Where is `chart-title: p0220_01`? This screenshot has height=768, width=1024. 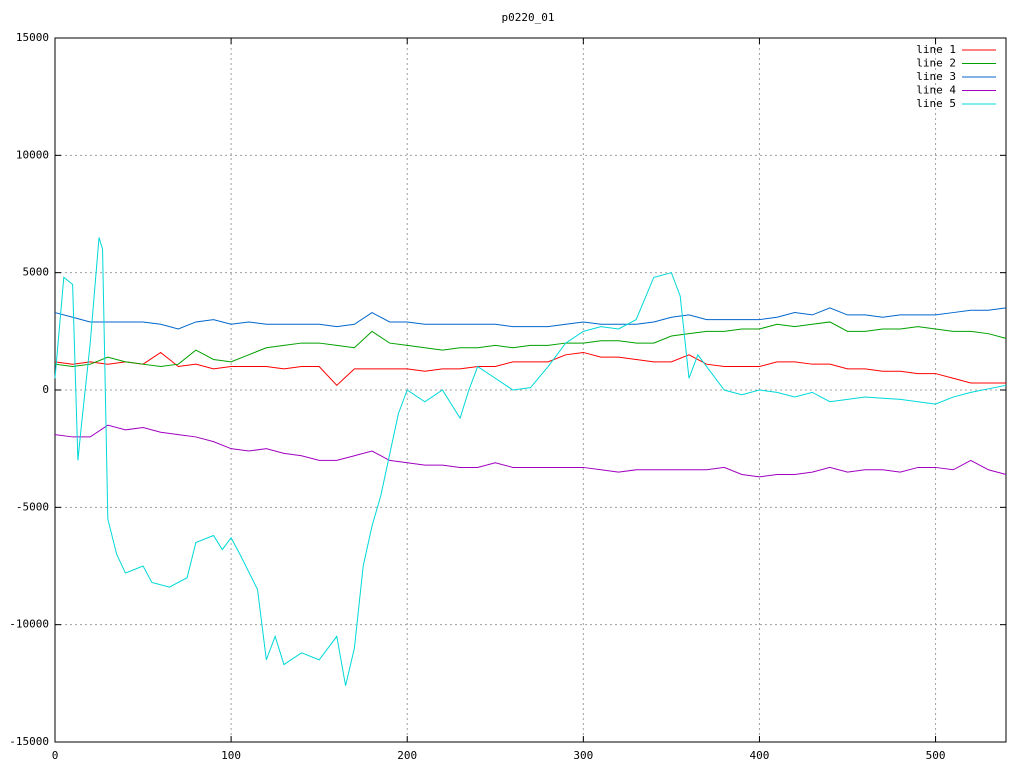 chart-title: p0220_01 is located at coordinates (528, 17).